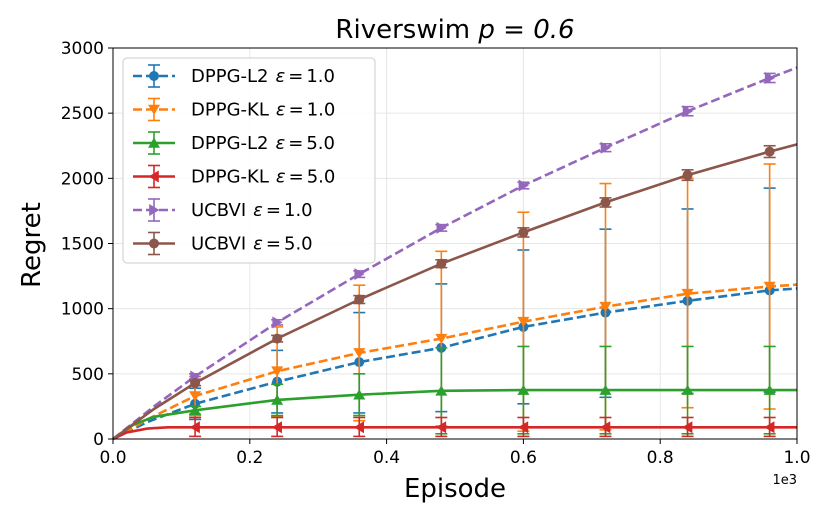 The height and width of the screenshot is (519, 830). I want to click on legend-label: DPPG-L2 ε = 5.0, so click(263, 143).